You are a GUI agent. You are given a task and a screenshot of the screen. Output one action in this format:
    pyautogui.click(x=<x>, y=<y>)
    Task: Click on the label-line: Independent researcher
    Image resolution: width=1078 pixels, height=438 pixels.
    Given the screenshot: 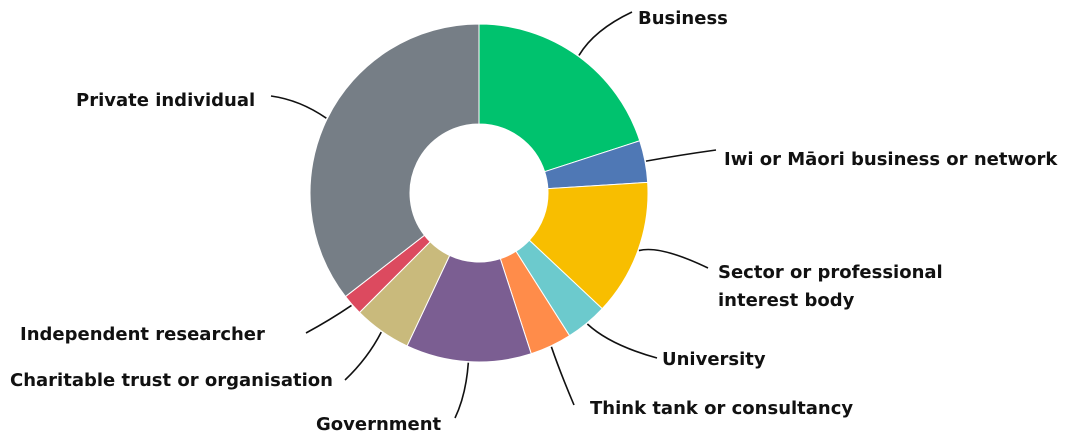 What is the action you would take?
    pyautogui.click(x=142, y=334)
    